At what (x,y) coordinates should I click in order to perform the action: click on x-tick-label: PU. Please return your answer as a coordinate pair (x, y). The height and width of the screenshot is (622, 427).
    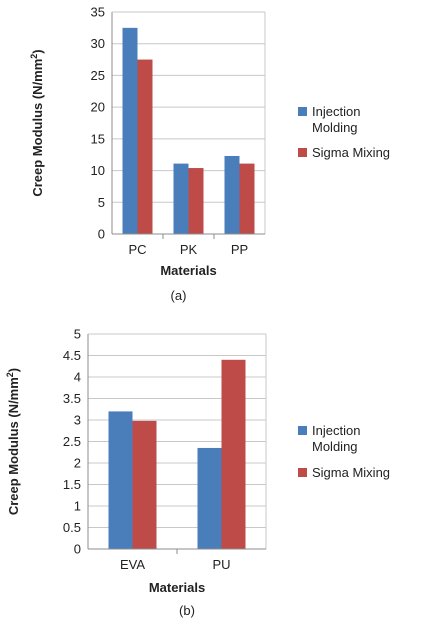
    Looking at the image, I should click on (221, 564).